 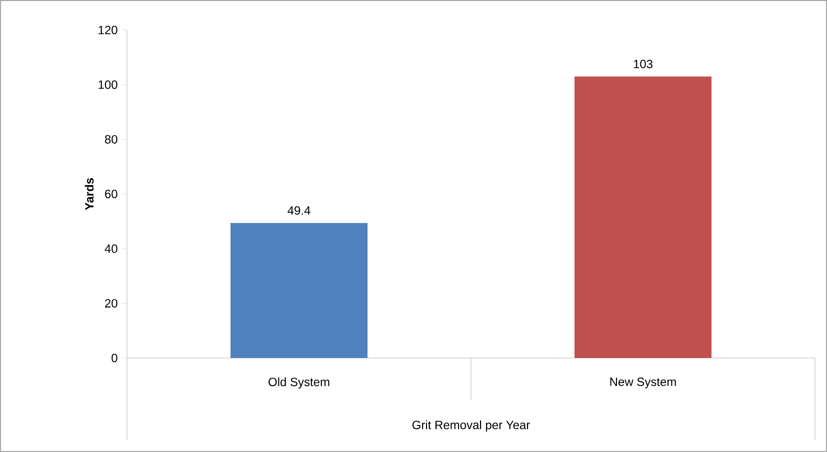 What do you see at coordinates (643, 383) in the screenshot?
I see `x-tick-label: New System` at bounding box center [643, 383].